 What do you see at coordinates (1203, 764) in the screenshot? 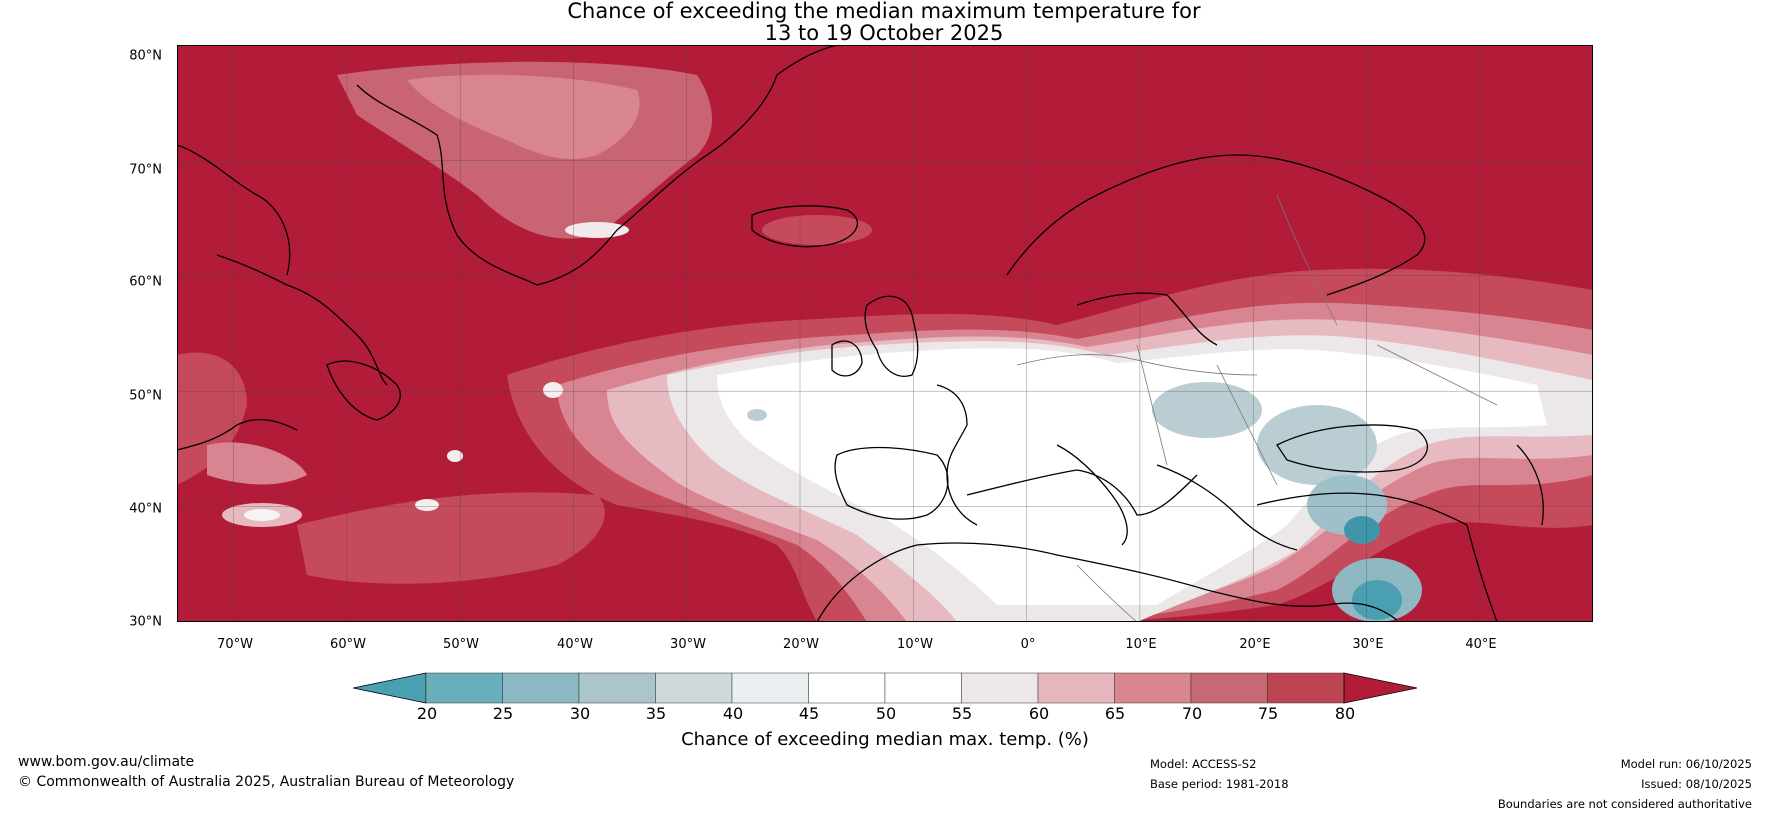
I see `model-text: Model: ACCESS-S2` at bounding box center [1203, 764].